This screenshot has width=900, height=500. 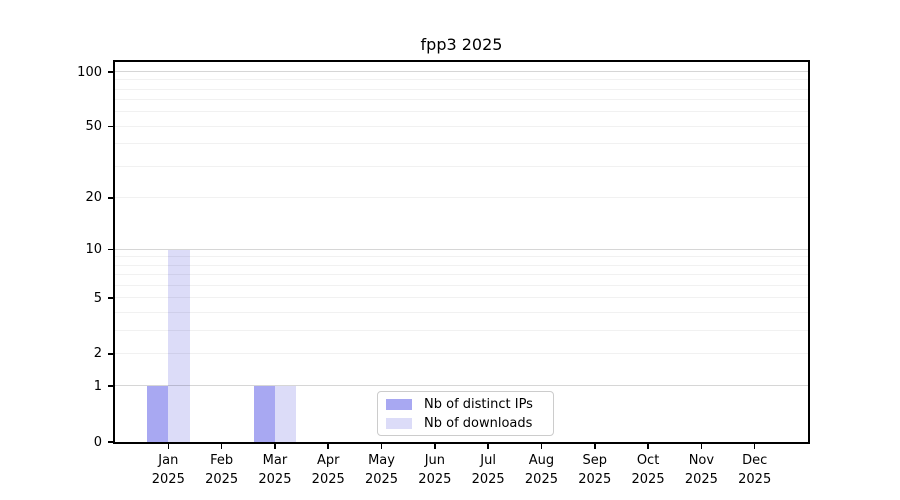 What do you see at coordinates (381, 470) in the screenshot?
I see `x-tick-label: May 2025` at bounding box center [381, 470].